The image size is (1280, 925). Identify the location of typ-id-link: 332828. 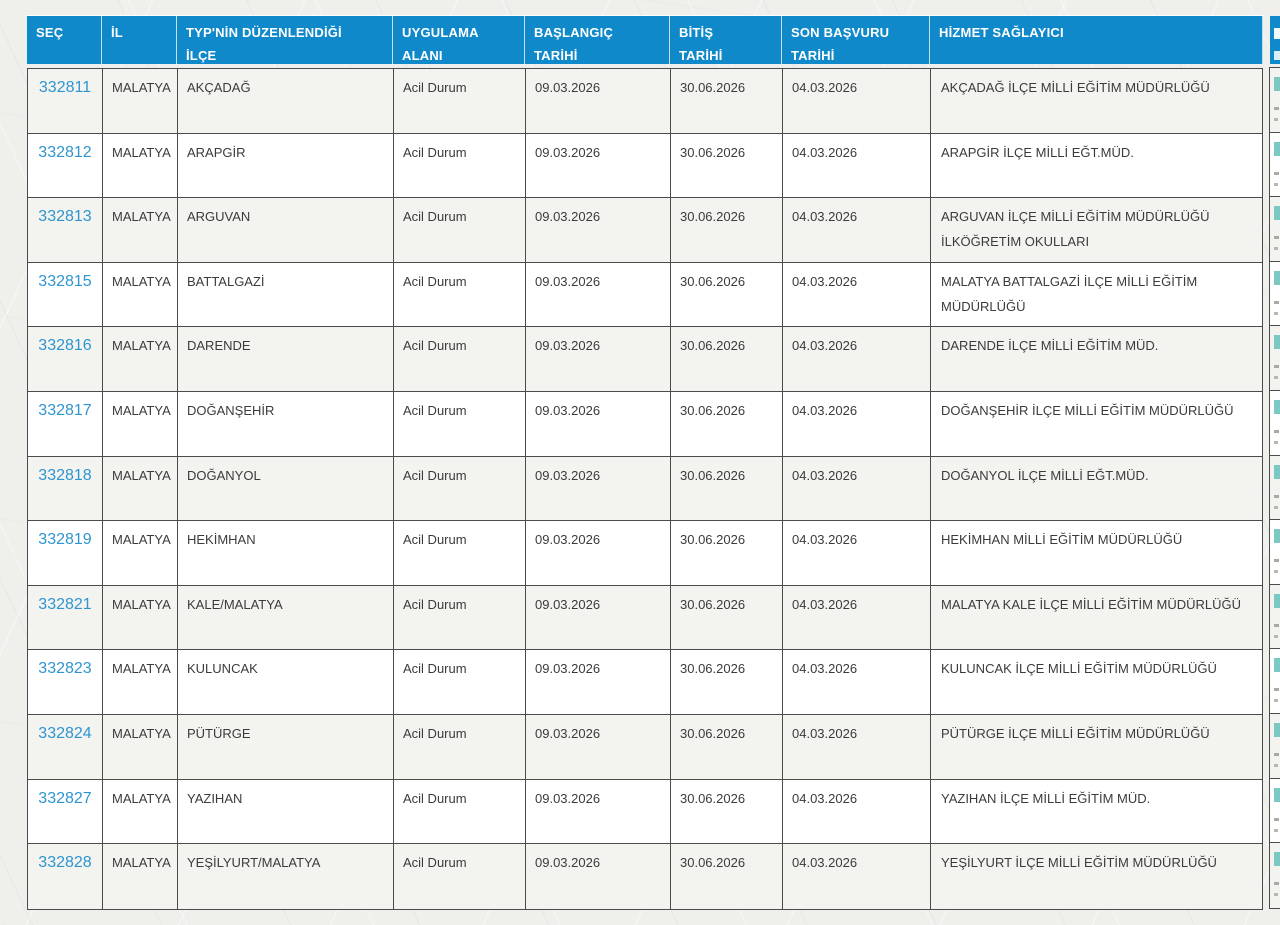
(65, 863).